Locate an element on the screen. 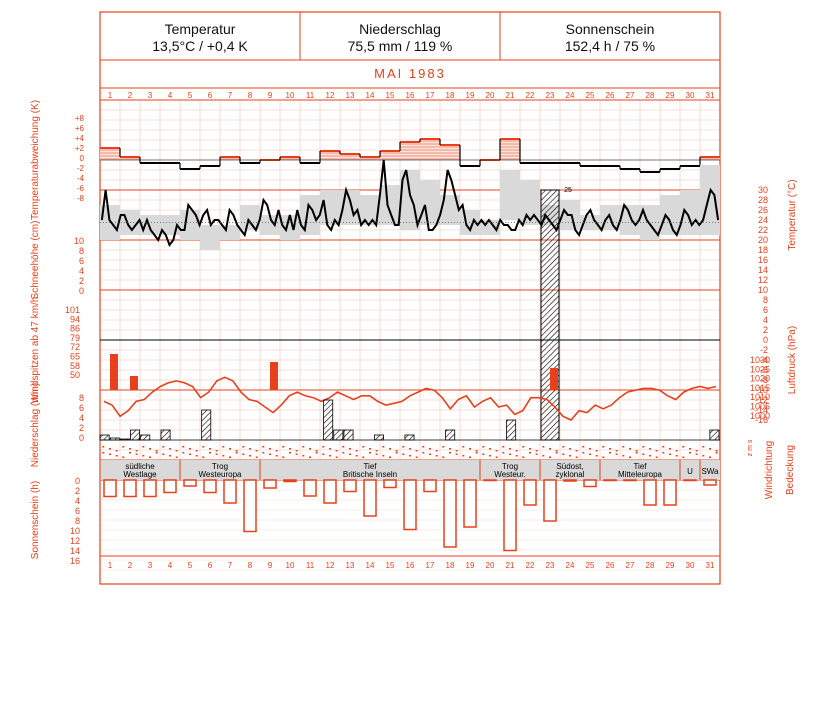 The height and width of the screenshot is (702, 827). wind-tick: 94 is located at coordinates (75, 319).